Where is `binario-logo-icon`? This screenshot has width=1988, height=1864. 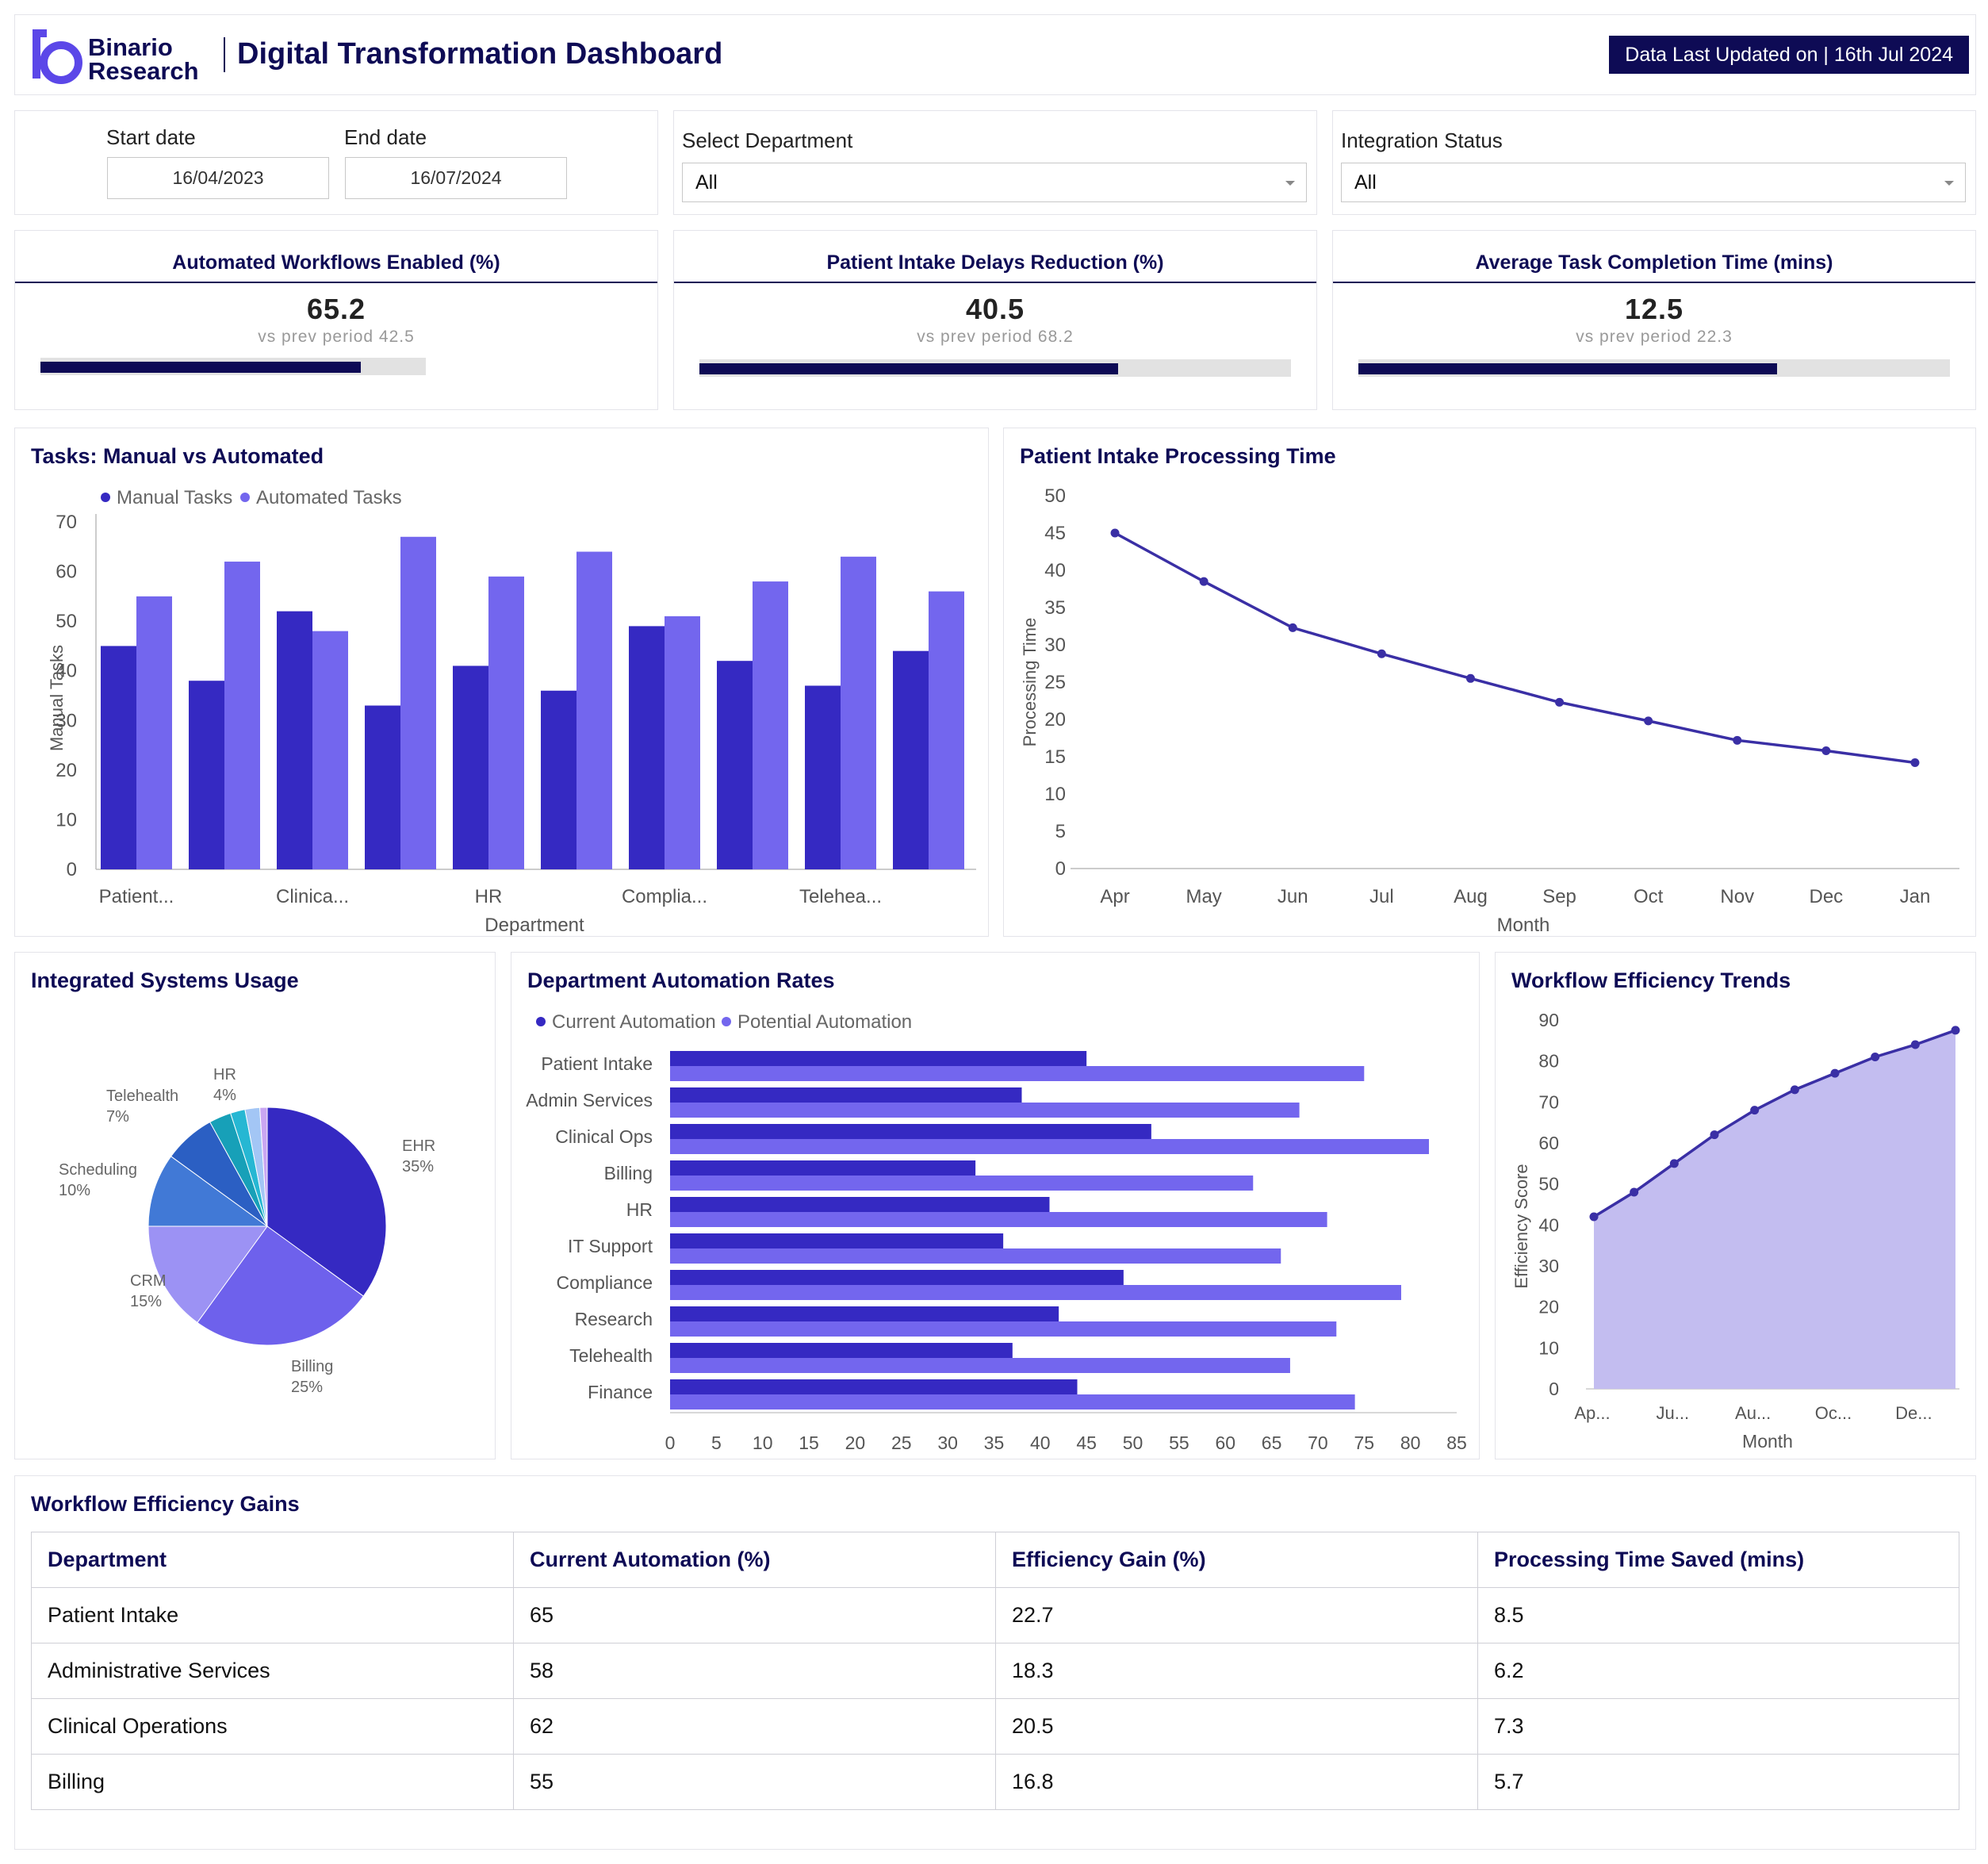
binario-logo-icon is located at coordinates (57, 56).